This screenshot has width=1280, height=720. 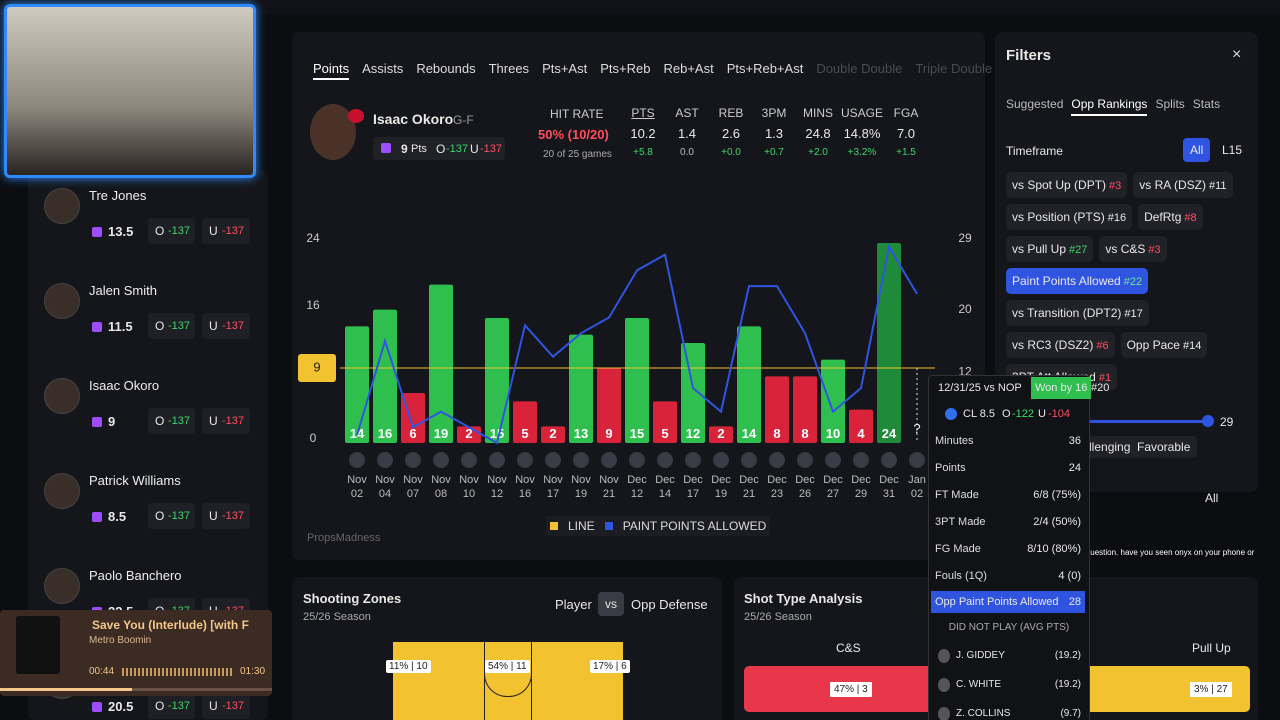 I want to click on line-unit: Pts, so click(x=419, y=149).